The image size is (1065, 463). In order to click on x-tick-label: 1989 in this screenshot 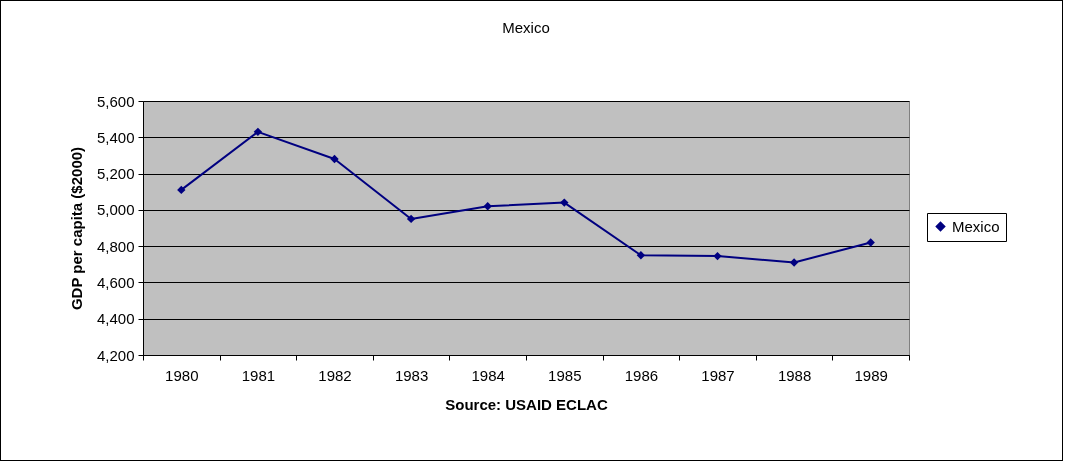, I will do `click(871, 375)`.